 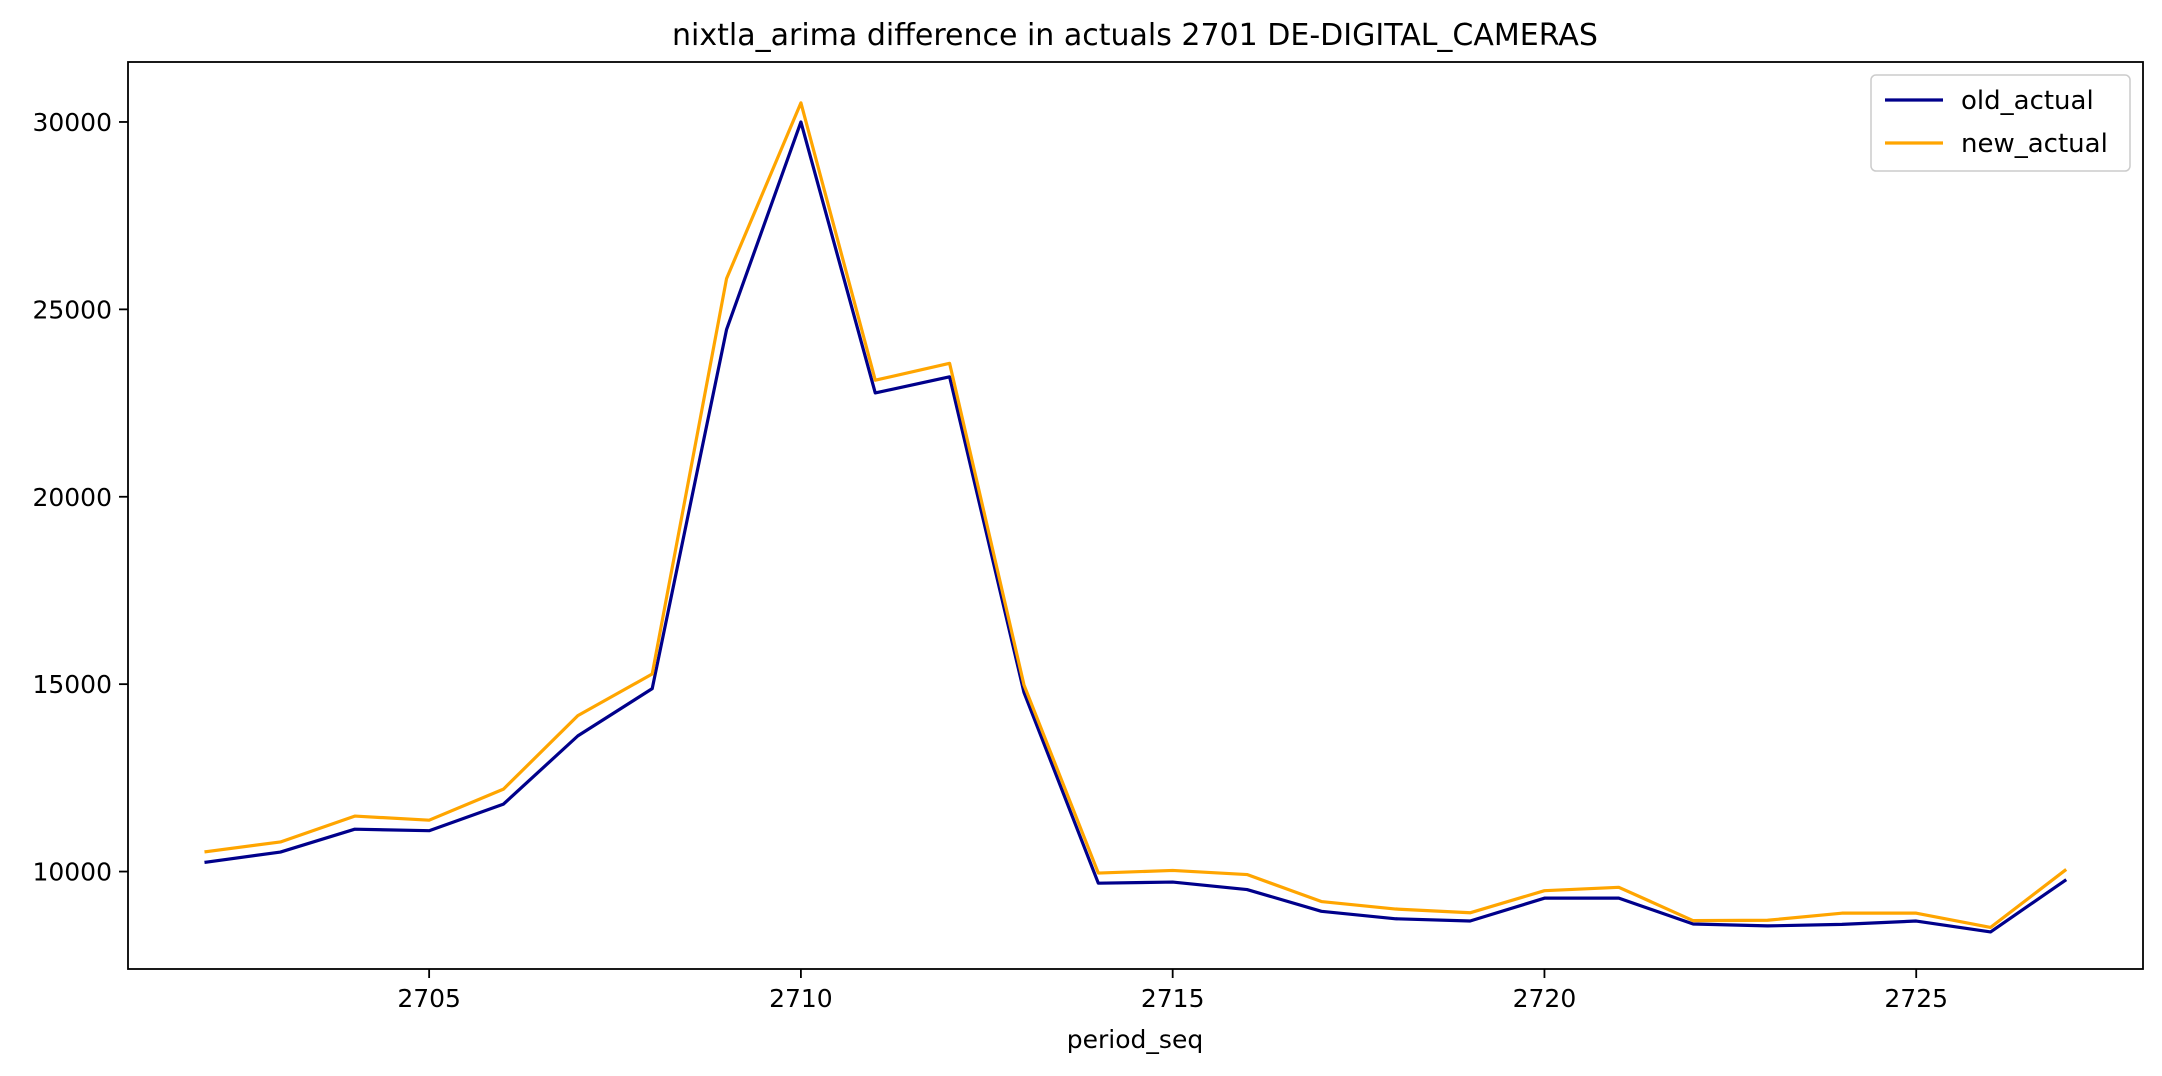 I want to click on legend-label-new-actual: new_actual, so click(x=2034, y=144).